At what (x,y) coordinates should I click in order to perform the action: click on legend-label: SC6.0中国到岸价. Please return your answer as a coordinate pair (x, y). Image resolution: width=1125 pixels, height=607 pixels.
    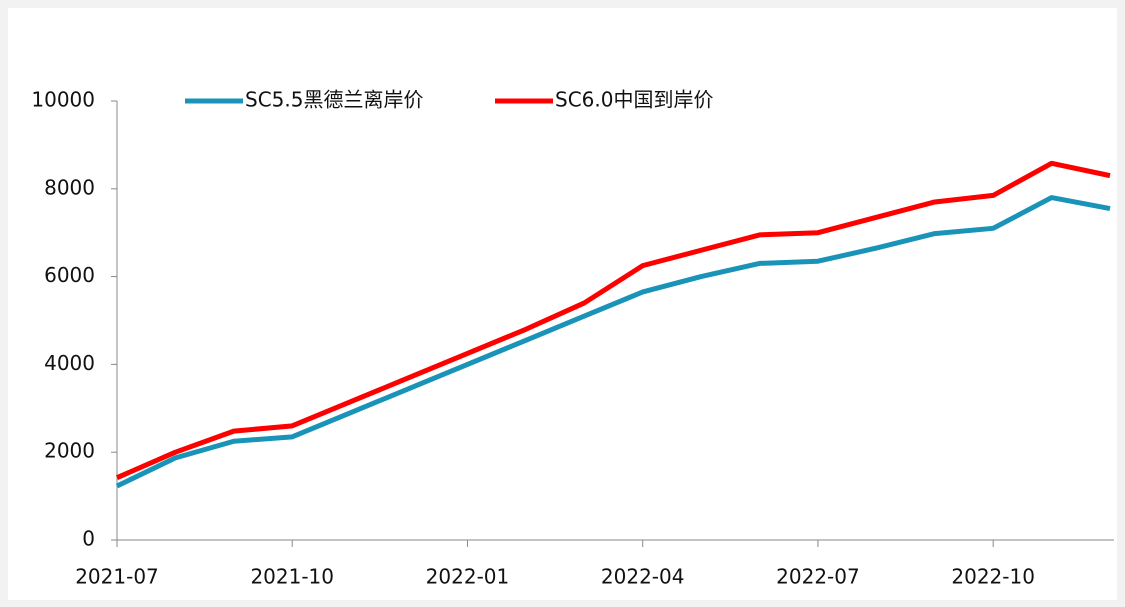
    Looking at the image, I should click on (634, 100).